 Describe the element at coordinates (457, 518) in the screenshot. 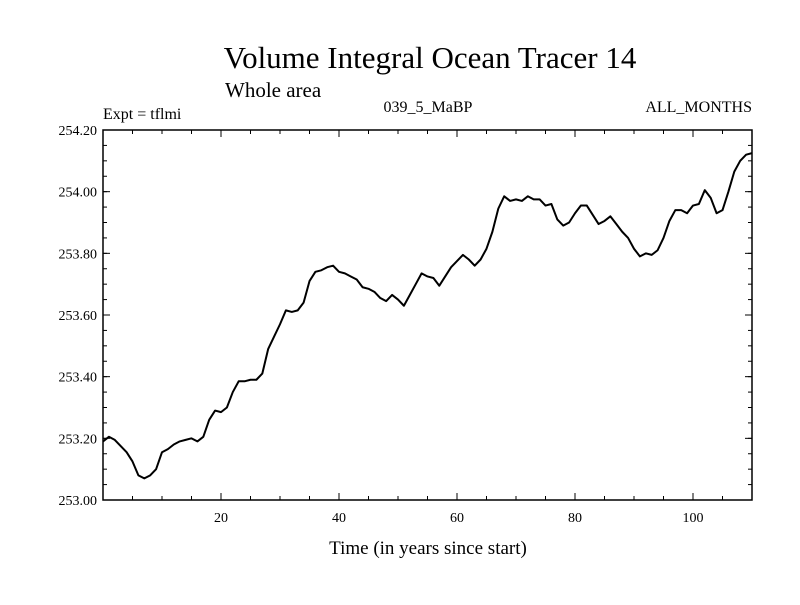

I see `x-tick-label: 60` at that location.